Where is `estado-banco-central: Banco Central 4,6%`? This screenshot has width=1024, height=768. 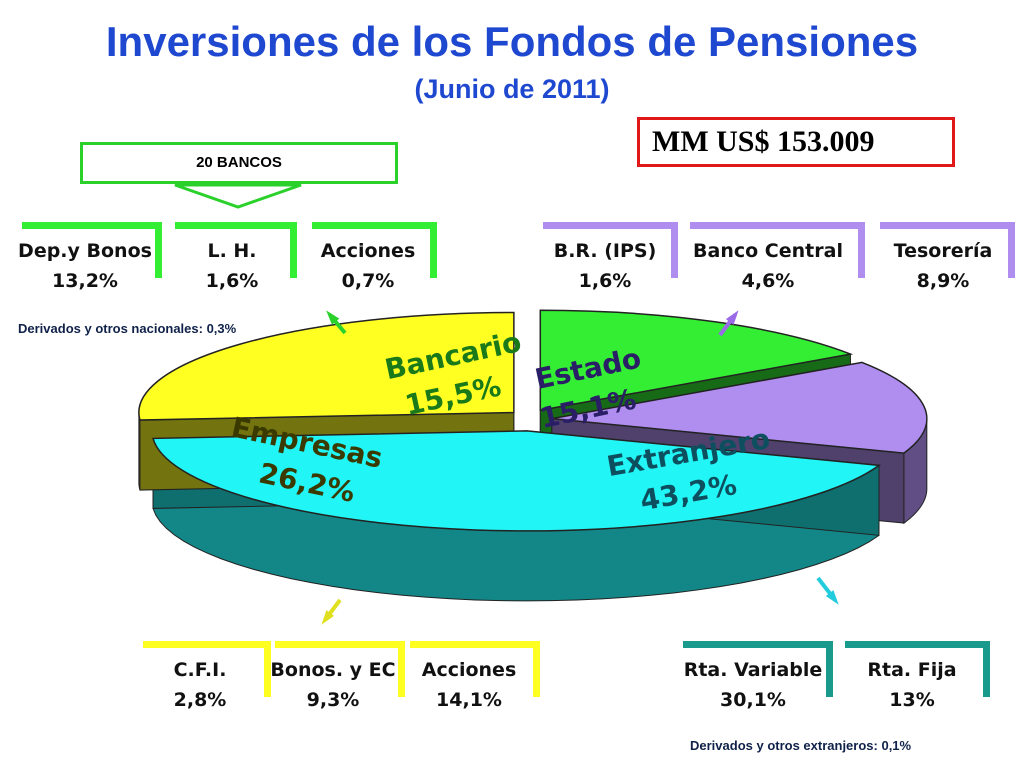 estado-banco-central: Banco Central 4,6% is located at coordinates (768, 266).